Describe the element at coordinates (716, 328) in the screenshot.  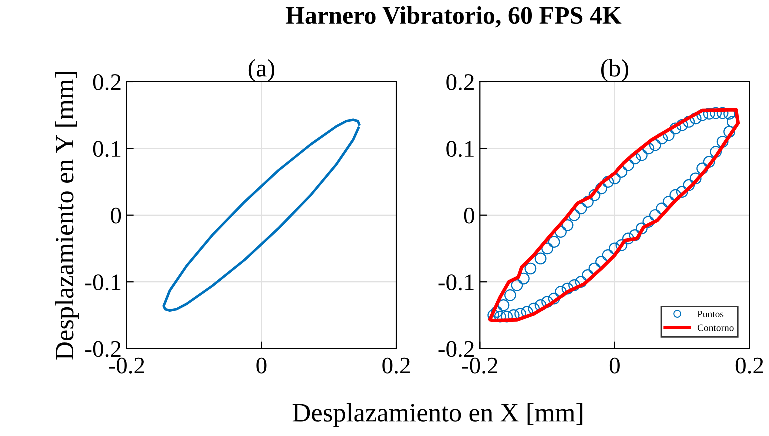
I see `legend-label: Contorno` at that location.